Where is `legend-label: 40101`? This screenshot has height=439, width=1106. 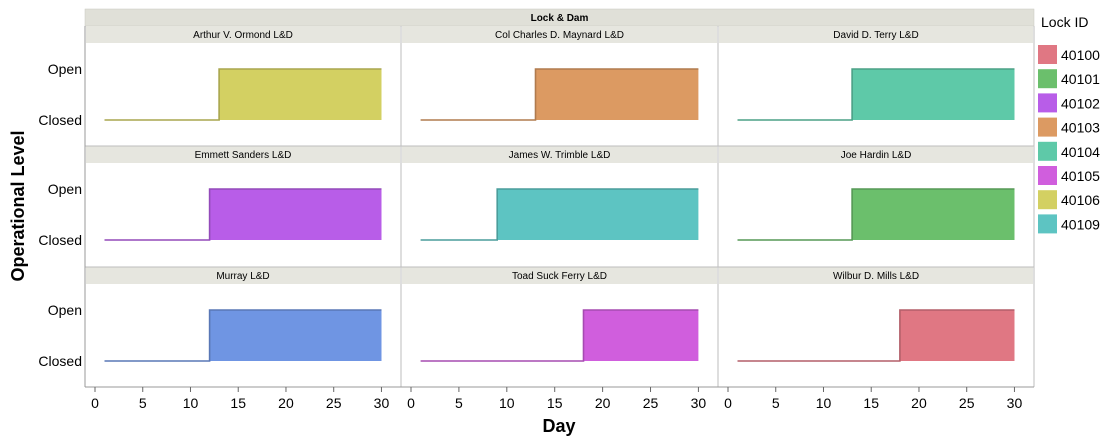
legend-label: 40101 is located at coordinates (1080, 79).